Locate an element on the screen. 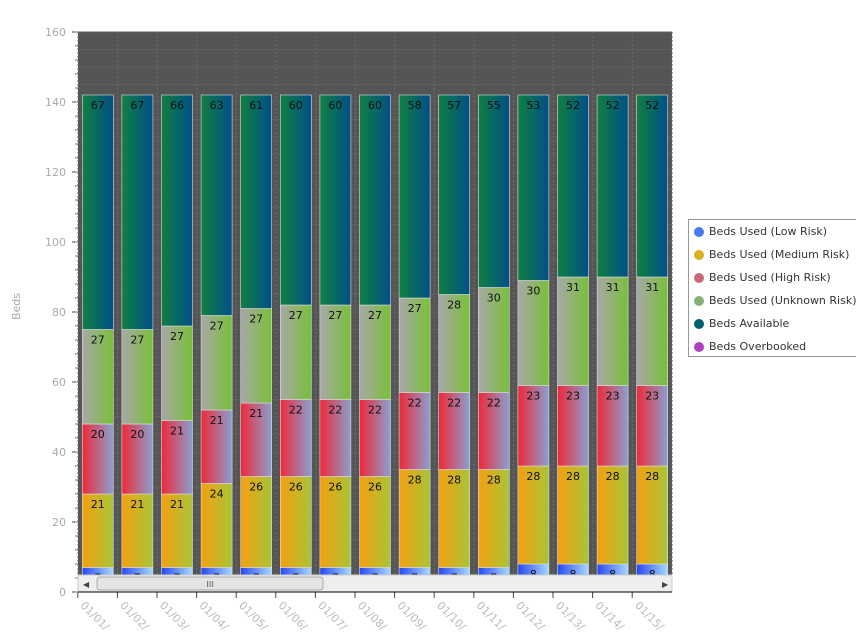 Image resolution: width=856 pixels, height=638 pixels. legend-item: Beds Used (Unknown Risk) is located at coordinates (772, 300).